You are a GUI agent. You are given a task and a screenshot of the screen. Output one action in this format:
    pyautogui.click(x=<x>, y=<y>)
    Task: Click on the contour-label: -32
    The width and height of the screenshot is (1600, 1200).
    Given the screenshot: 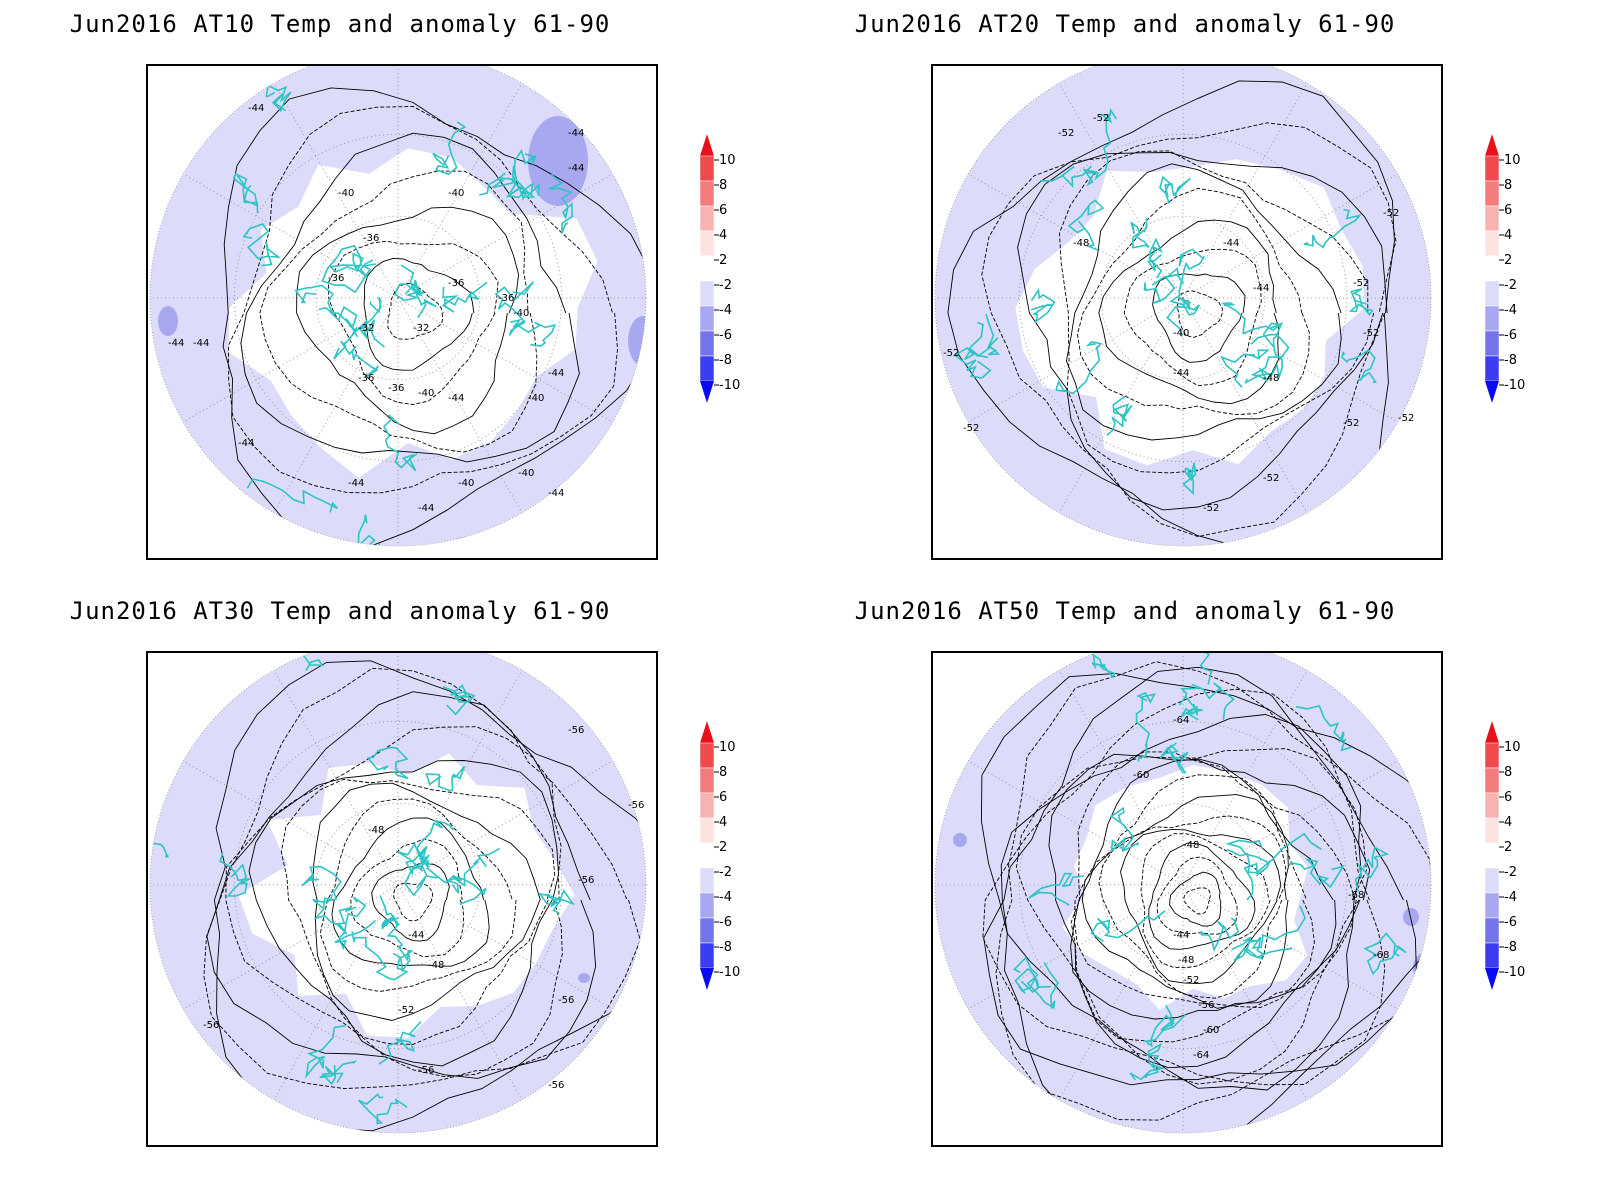 What is the action you would take?
    pyautogui.click(x=421, y=328)
    